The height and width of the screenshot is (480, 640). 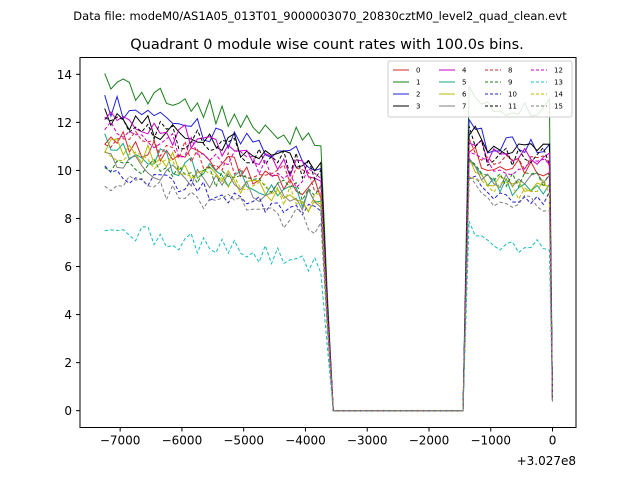 What do you see at coordinates (68, 267) in the screenshot?
I see `y-tick-label: 6` at bounding box center [68, 267].